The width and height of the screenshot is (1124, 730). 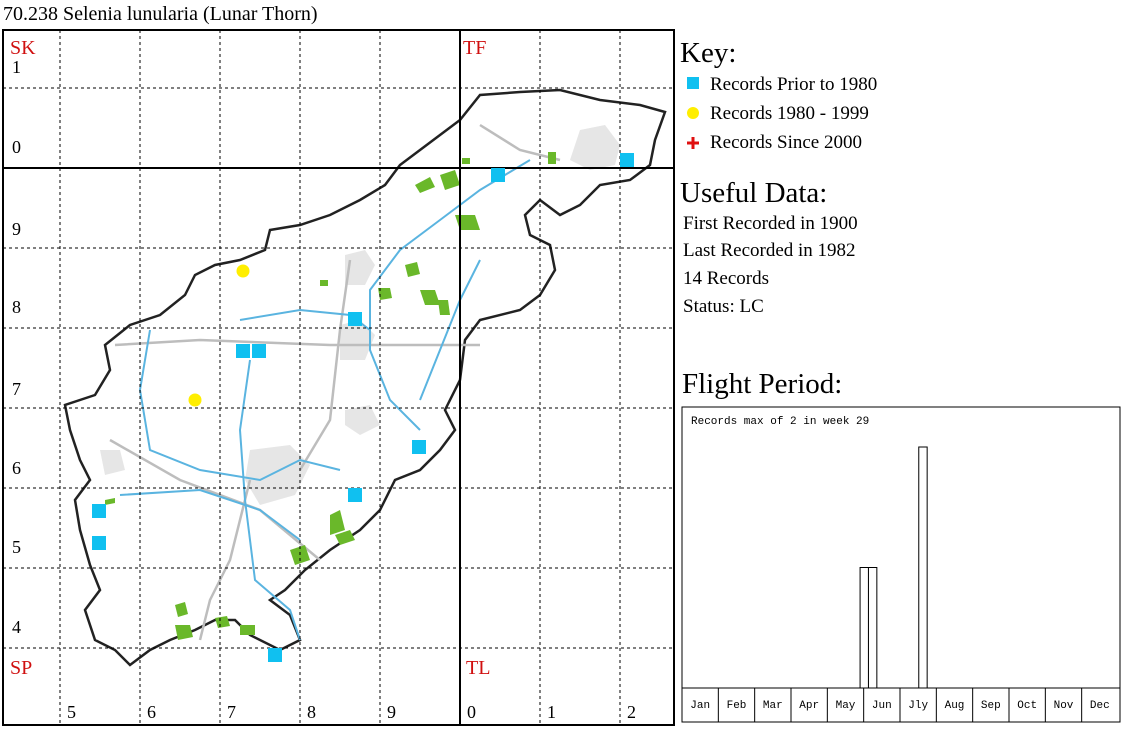 What do you see at coordinates (737, 706) in the screenshot?
I see `month-label: Feb` at bounding box center [737, 706].